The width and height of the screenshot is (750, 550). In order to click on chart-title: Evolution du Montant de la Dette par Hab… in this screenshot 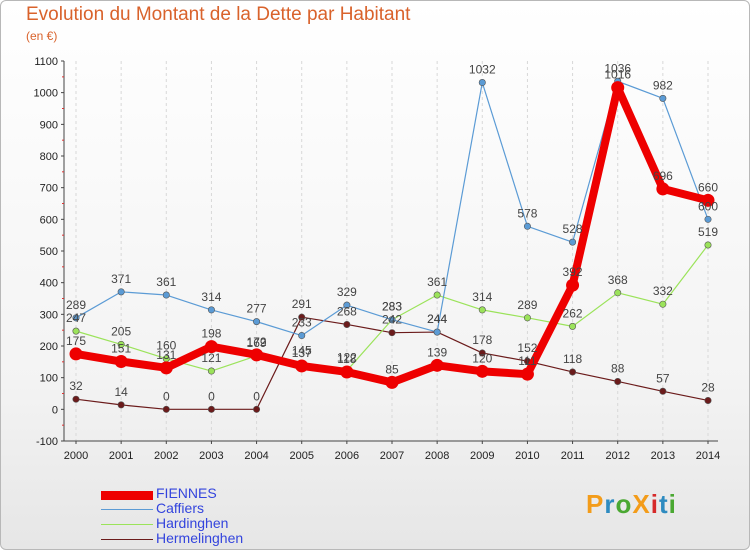, I will do `click(218, 14)`.